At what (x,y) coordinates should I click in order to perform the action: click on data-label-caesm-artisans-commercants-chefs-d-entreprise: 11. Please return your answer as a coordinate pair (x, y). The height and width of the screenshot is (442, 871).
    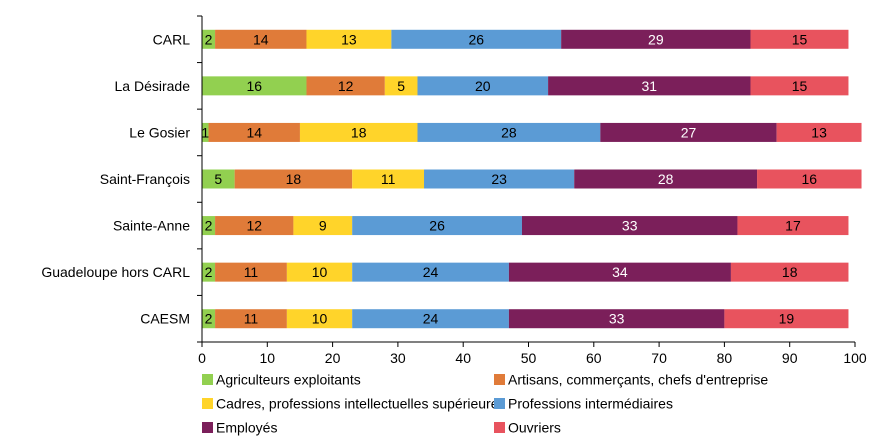
    Looking at the image, I should click on (251, 319).